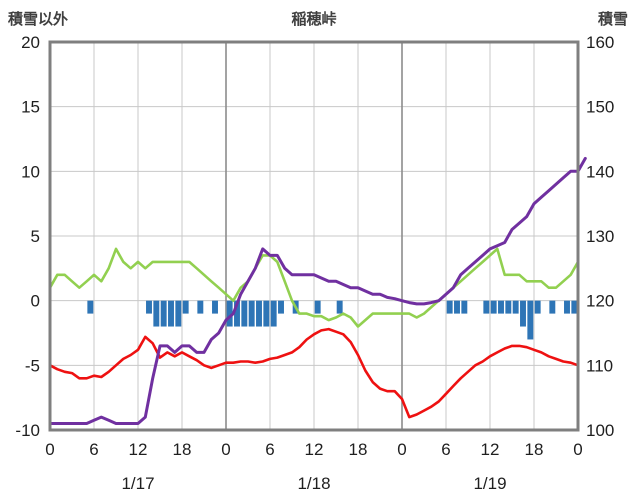 The width and height of the screenshot is (636, 501). What do you see at coordinates (314, 287) in the screenshot?
I see `wind-line` at bounding box center [314, 287].